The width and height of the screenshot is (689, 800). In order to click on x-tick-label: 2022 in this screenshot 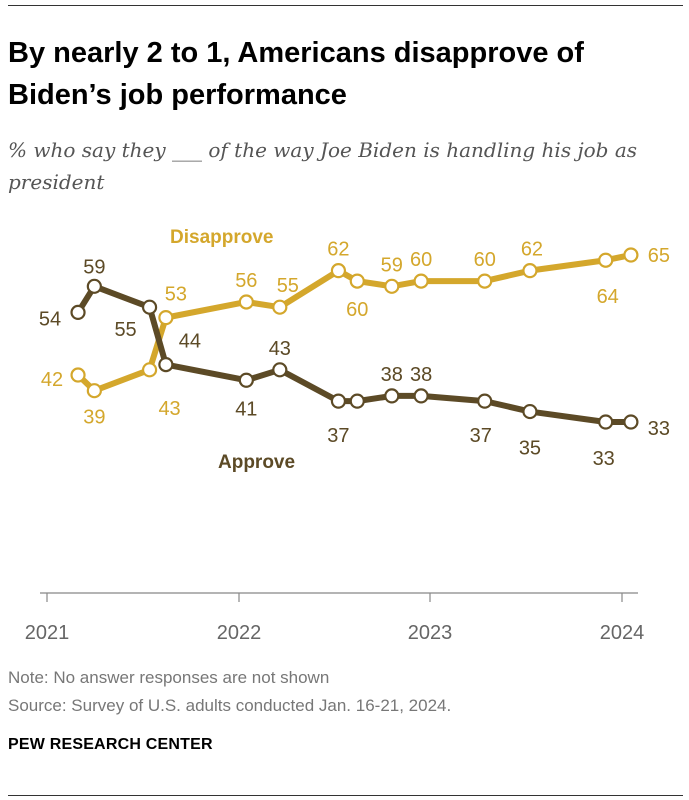, I will do `click(239, 633)`.